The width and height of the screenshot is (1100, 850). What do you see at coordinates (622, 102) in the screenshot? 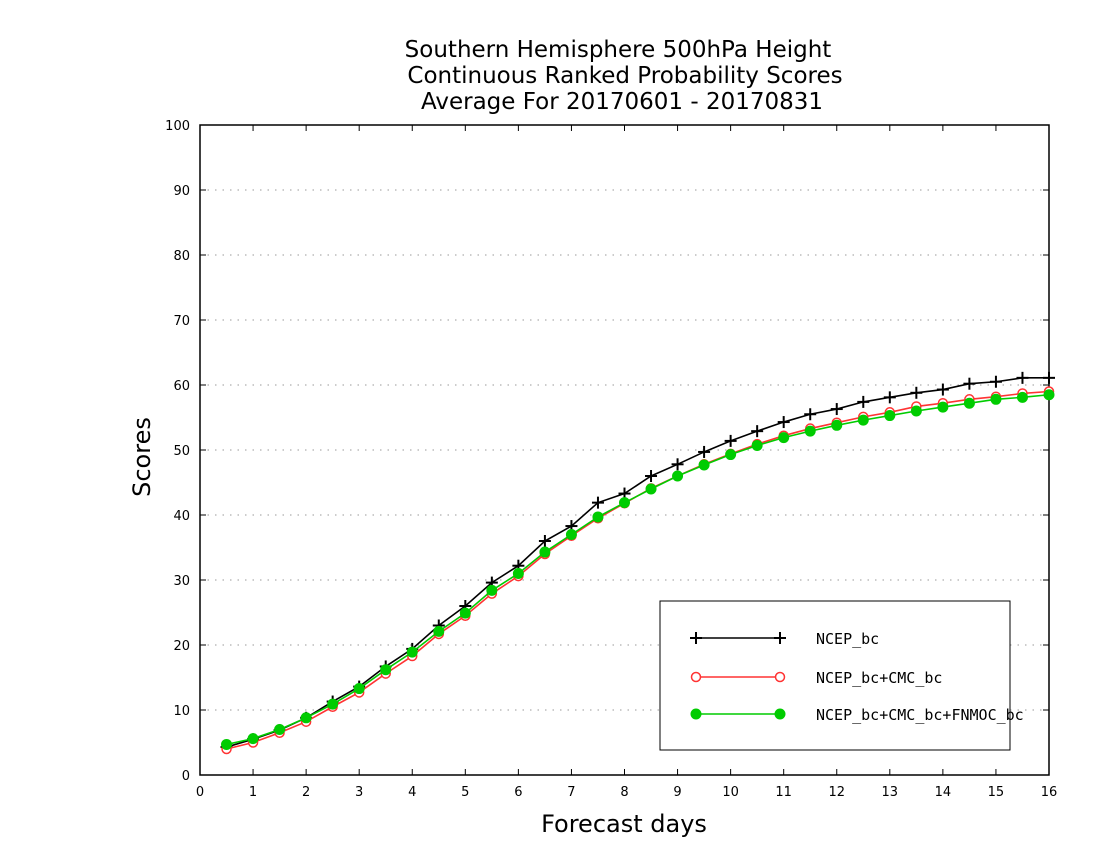
I see `chart-title-line-3: Average For 20170601 - 20170831` at bounding box center [622, 102].